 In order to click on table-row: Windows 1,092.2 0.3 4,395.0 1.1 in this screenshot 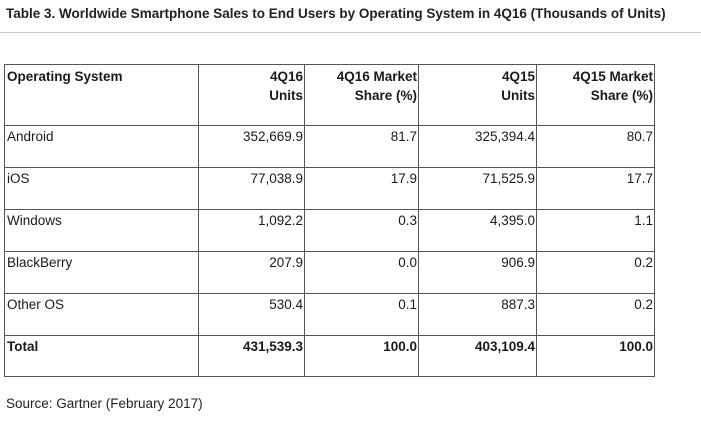, I will do `click(329, 230)`.